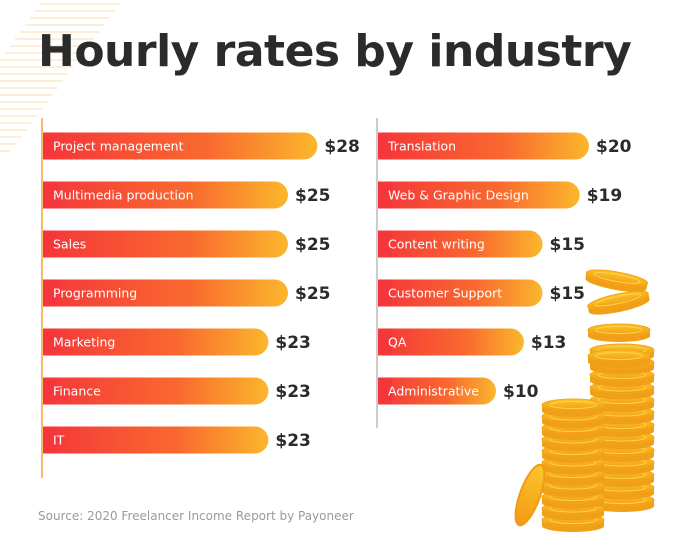  What do you see at coordinates (433, 391) in the screenshot?
I see `category-label: Administrative` at bounding box center [433, 391].